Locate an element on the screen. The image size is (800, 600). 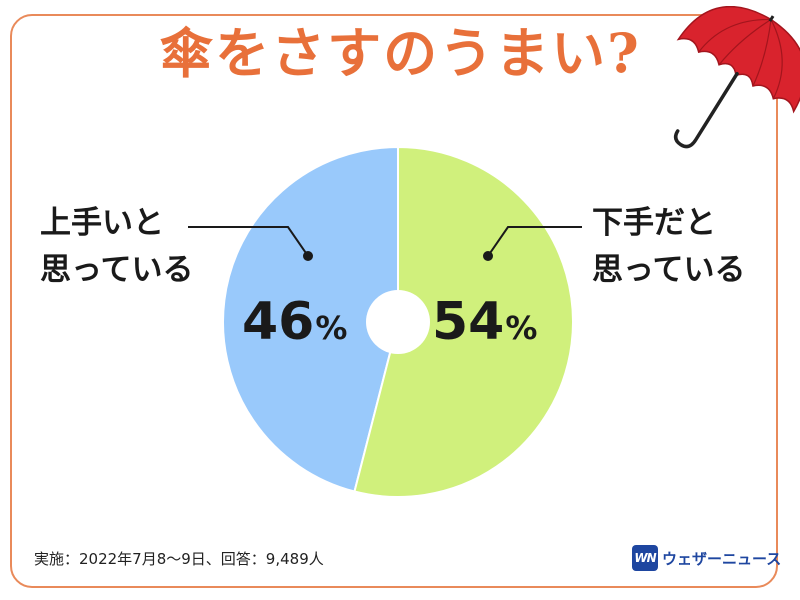
slice-label-good-line-2: 思っている is located at coordinates (117, 269).